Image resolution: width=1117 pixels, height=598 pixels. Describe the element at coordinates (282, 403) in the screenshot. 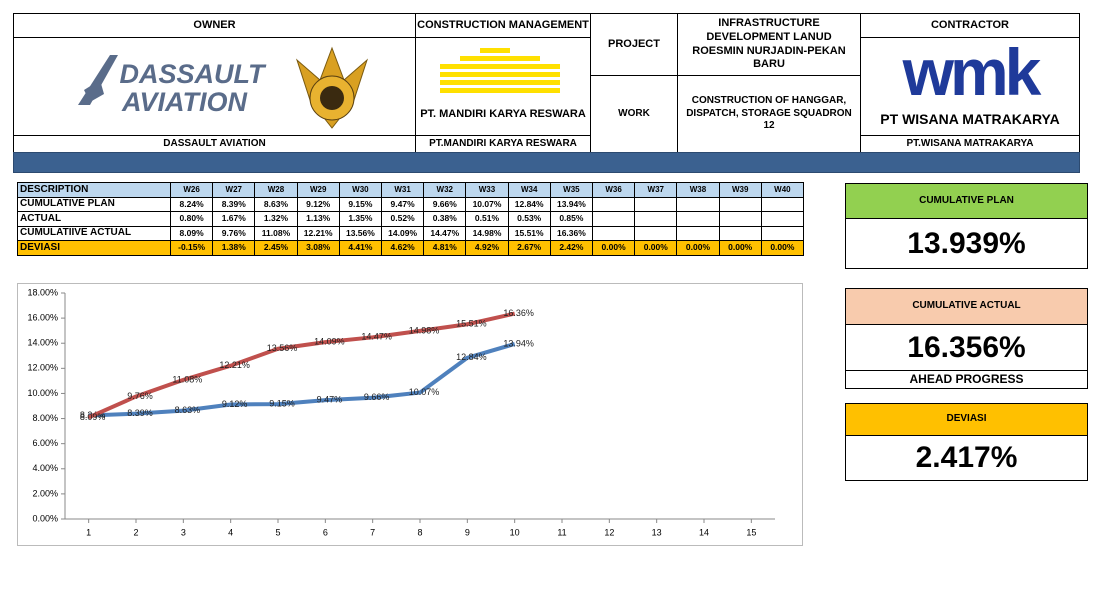

I see `data-label: 9.15%` at that location.